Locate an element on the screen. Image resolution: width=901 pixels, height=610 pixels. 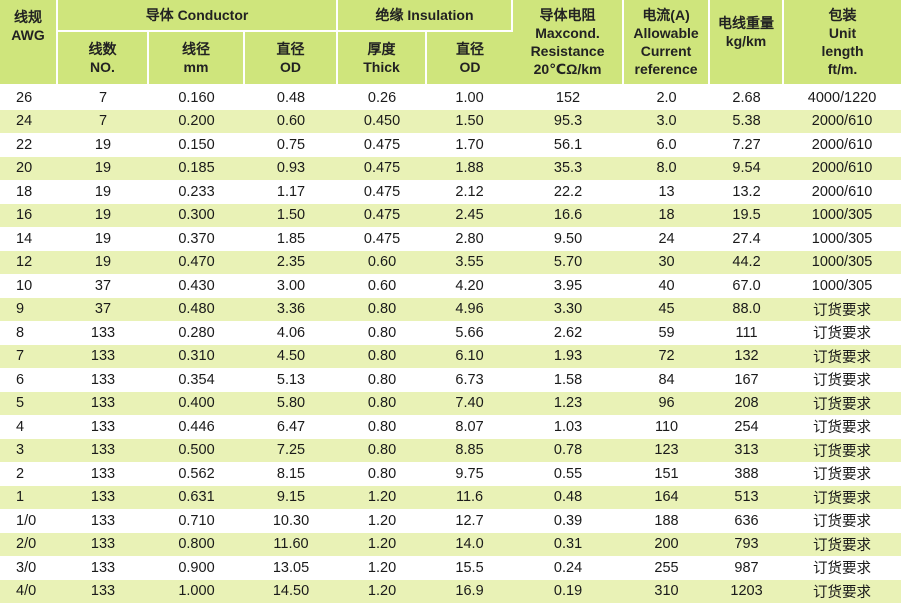
header-conductor-od: 直径 OD is located at coordinates (292, 59).